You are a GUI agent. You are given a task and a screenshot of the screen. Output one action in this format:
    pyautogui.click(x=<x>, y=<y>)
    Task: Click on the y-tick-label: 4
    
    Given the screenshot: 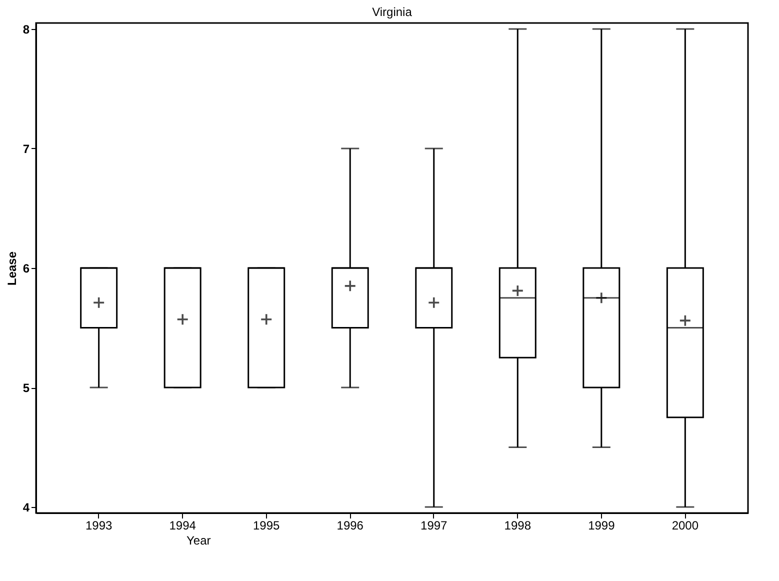 What is the action you would take?
    pyautogui.click(x=26, y=507)
    